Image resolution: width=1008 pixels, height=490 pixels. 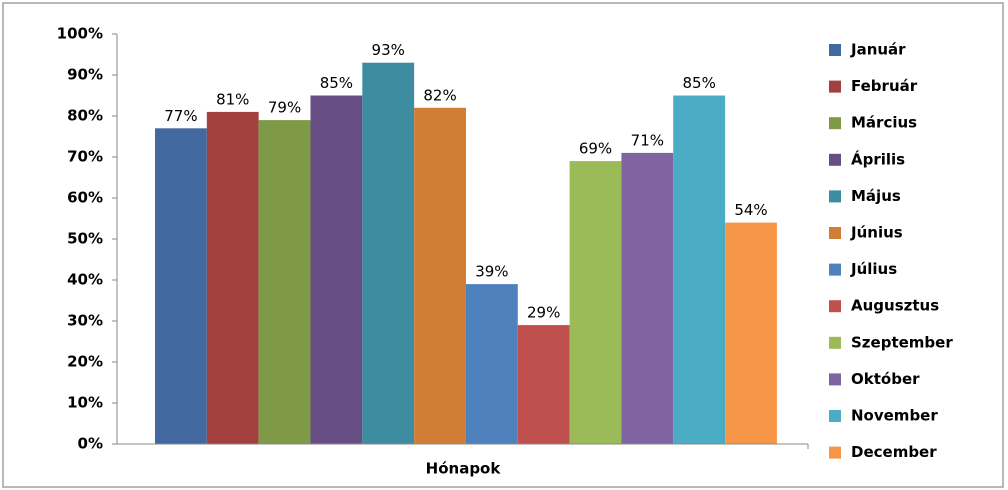 What do you see at coordinates (85, 157) in the screenshot?
I see `y-tick-label: 70%` at bounding box center [85, 157].